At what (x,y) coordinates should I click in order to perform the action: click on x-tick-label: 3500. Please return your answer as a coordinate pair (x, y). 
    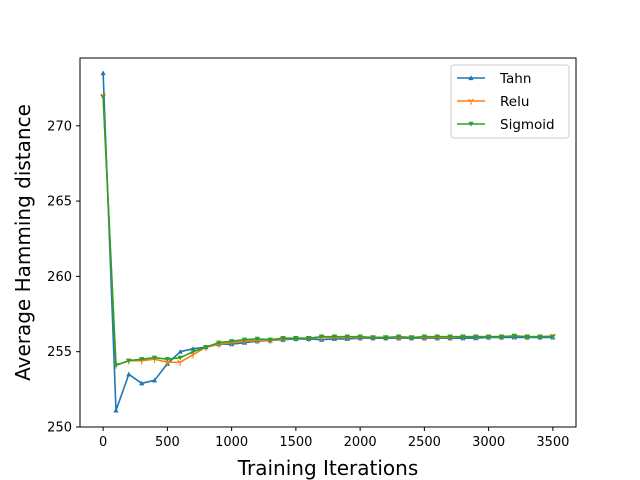
    Looking at the image, I should click on (552, 442).